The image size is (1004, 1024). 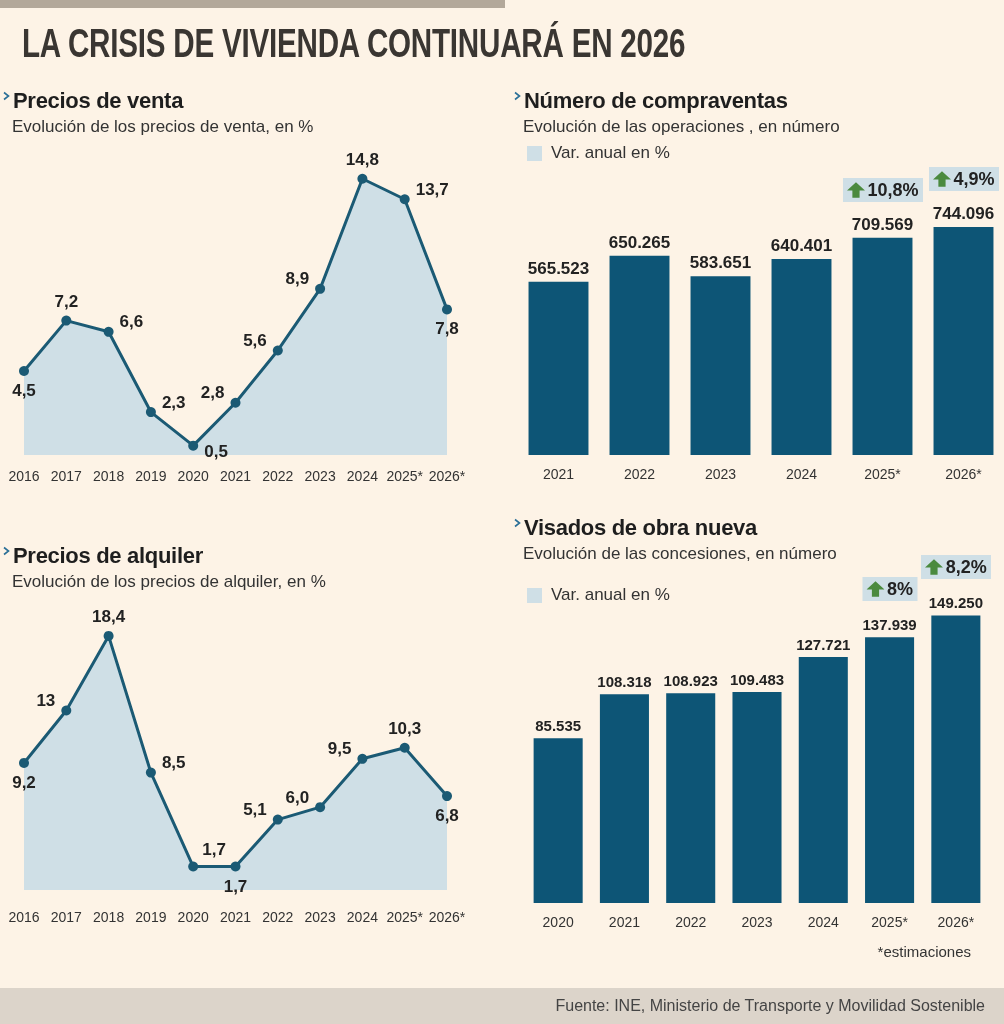 What do you see at coordinates (131, 322) in the screenshot?
I see `data-label: 6,6` at bounding box center [131, 322].